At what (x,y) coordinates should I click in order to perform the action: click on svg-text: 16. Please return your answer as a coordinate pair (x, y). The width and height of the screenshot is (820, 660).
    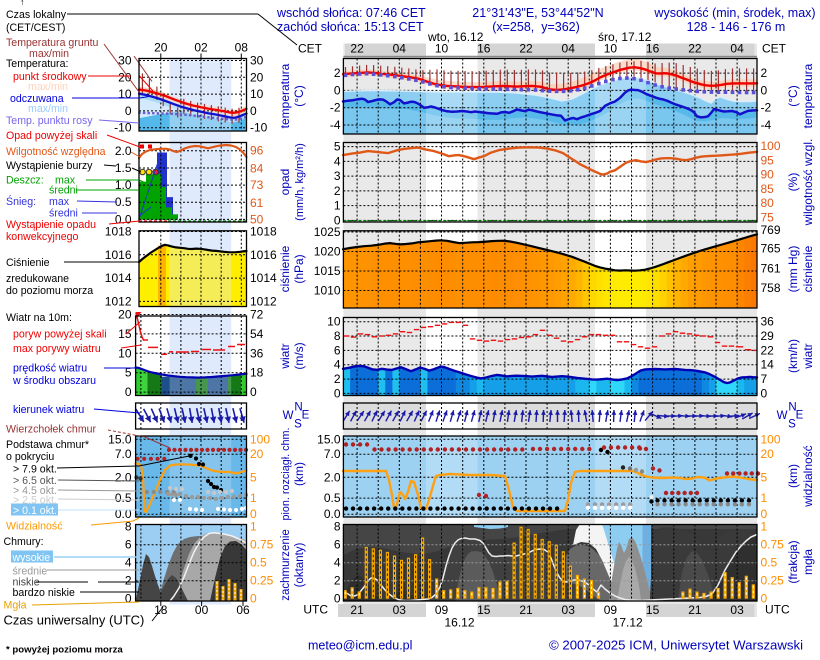
    Looking at the image, I should click on (484, 49).